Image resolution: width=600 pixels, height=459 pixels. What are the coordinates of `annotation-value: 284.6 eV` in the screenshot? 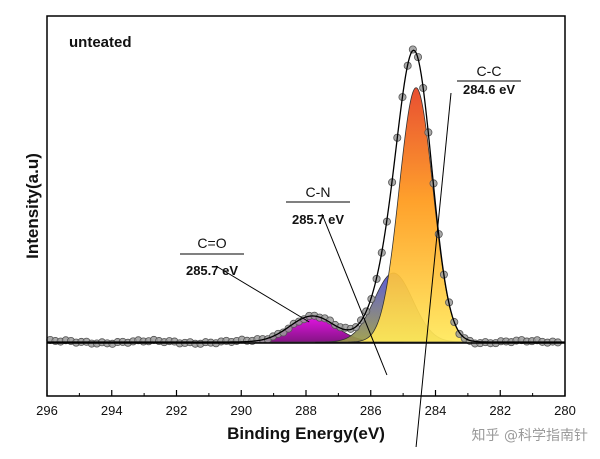 It's located at (489, 89).